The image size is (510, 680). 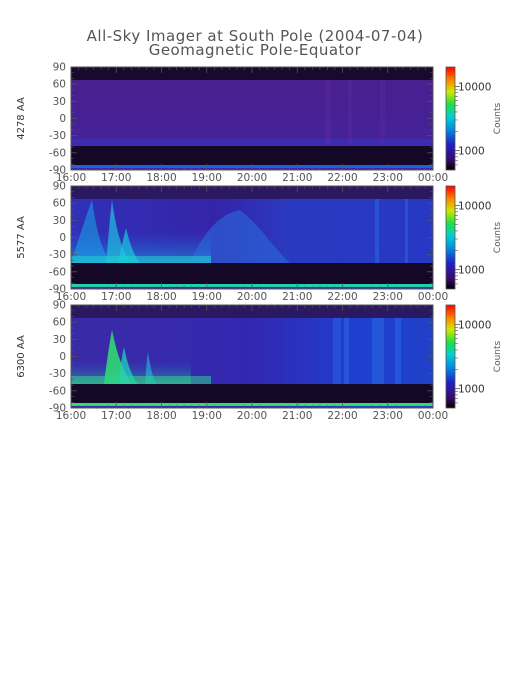 What do you see at coordinates (252, 155) in the screenshot?
I see `panel-4278-dark-band-bottom` at bounding box center [252, 155].